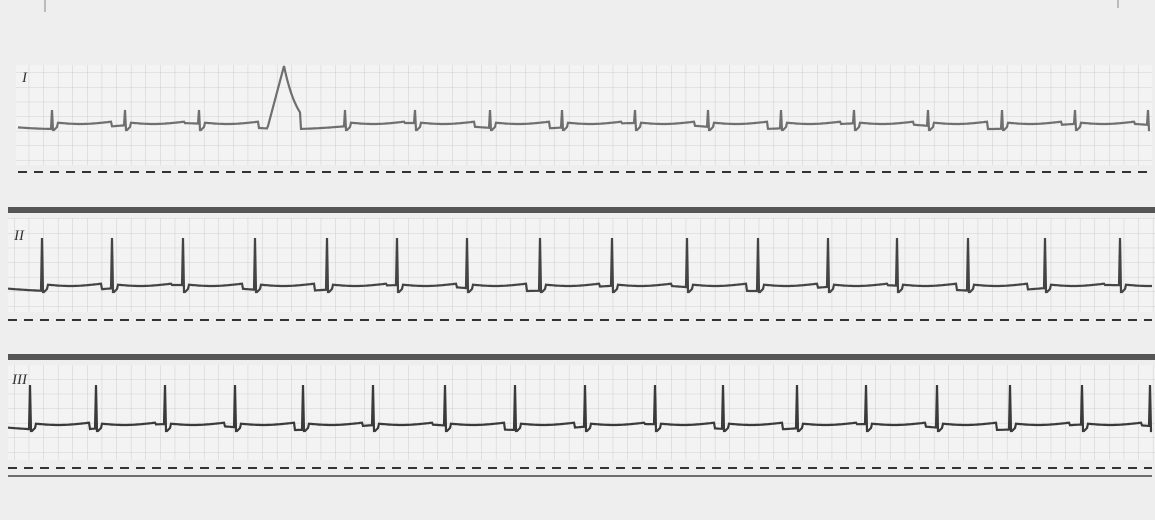  I want to click on lead-label: II, so click(19, 236).